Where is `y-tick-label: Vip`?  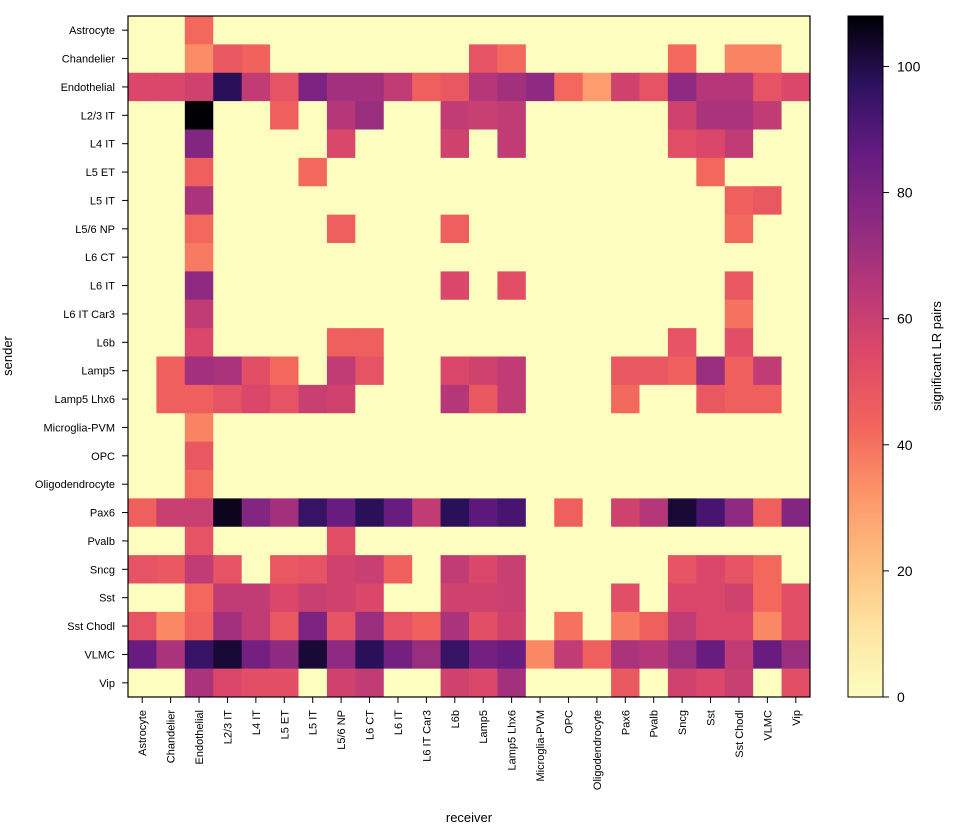 y-tick-label: Vip is located at coordinates (107, 684).